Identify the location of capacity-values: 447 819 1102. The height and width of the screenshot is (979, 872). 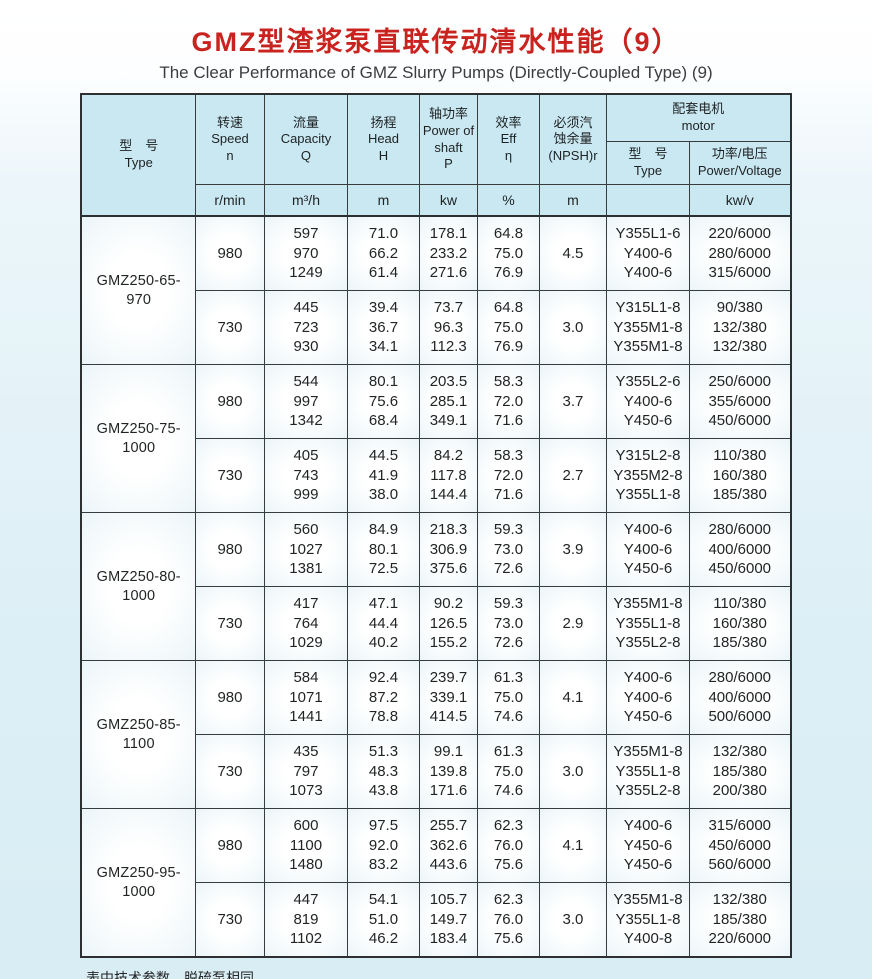
(305, 920).